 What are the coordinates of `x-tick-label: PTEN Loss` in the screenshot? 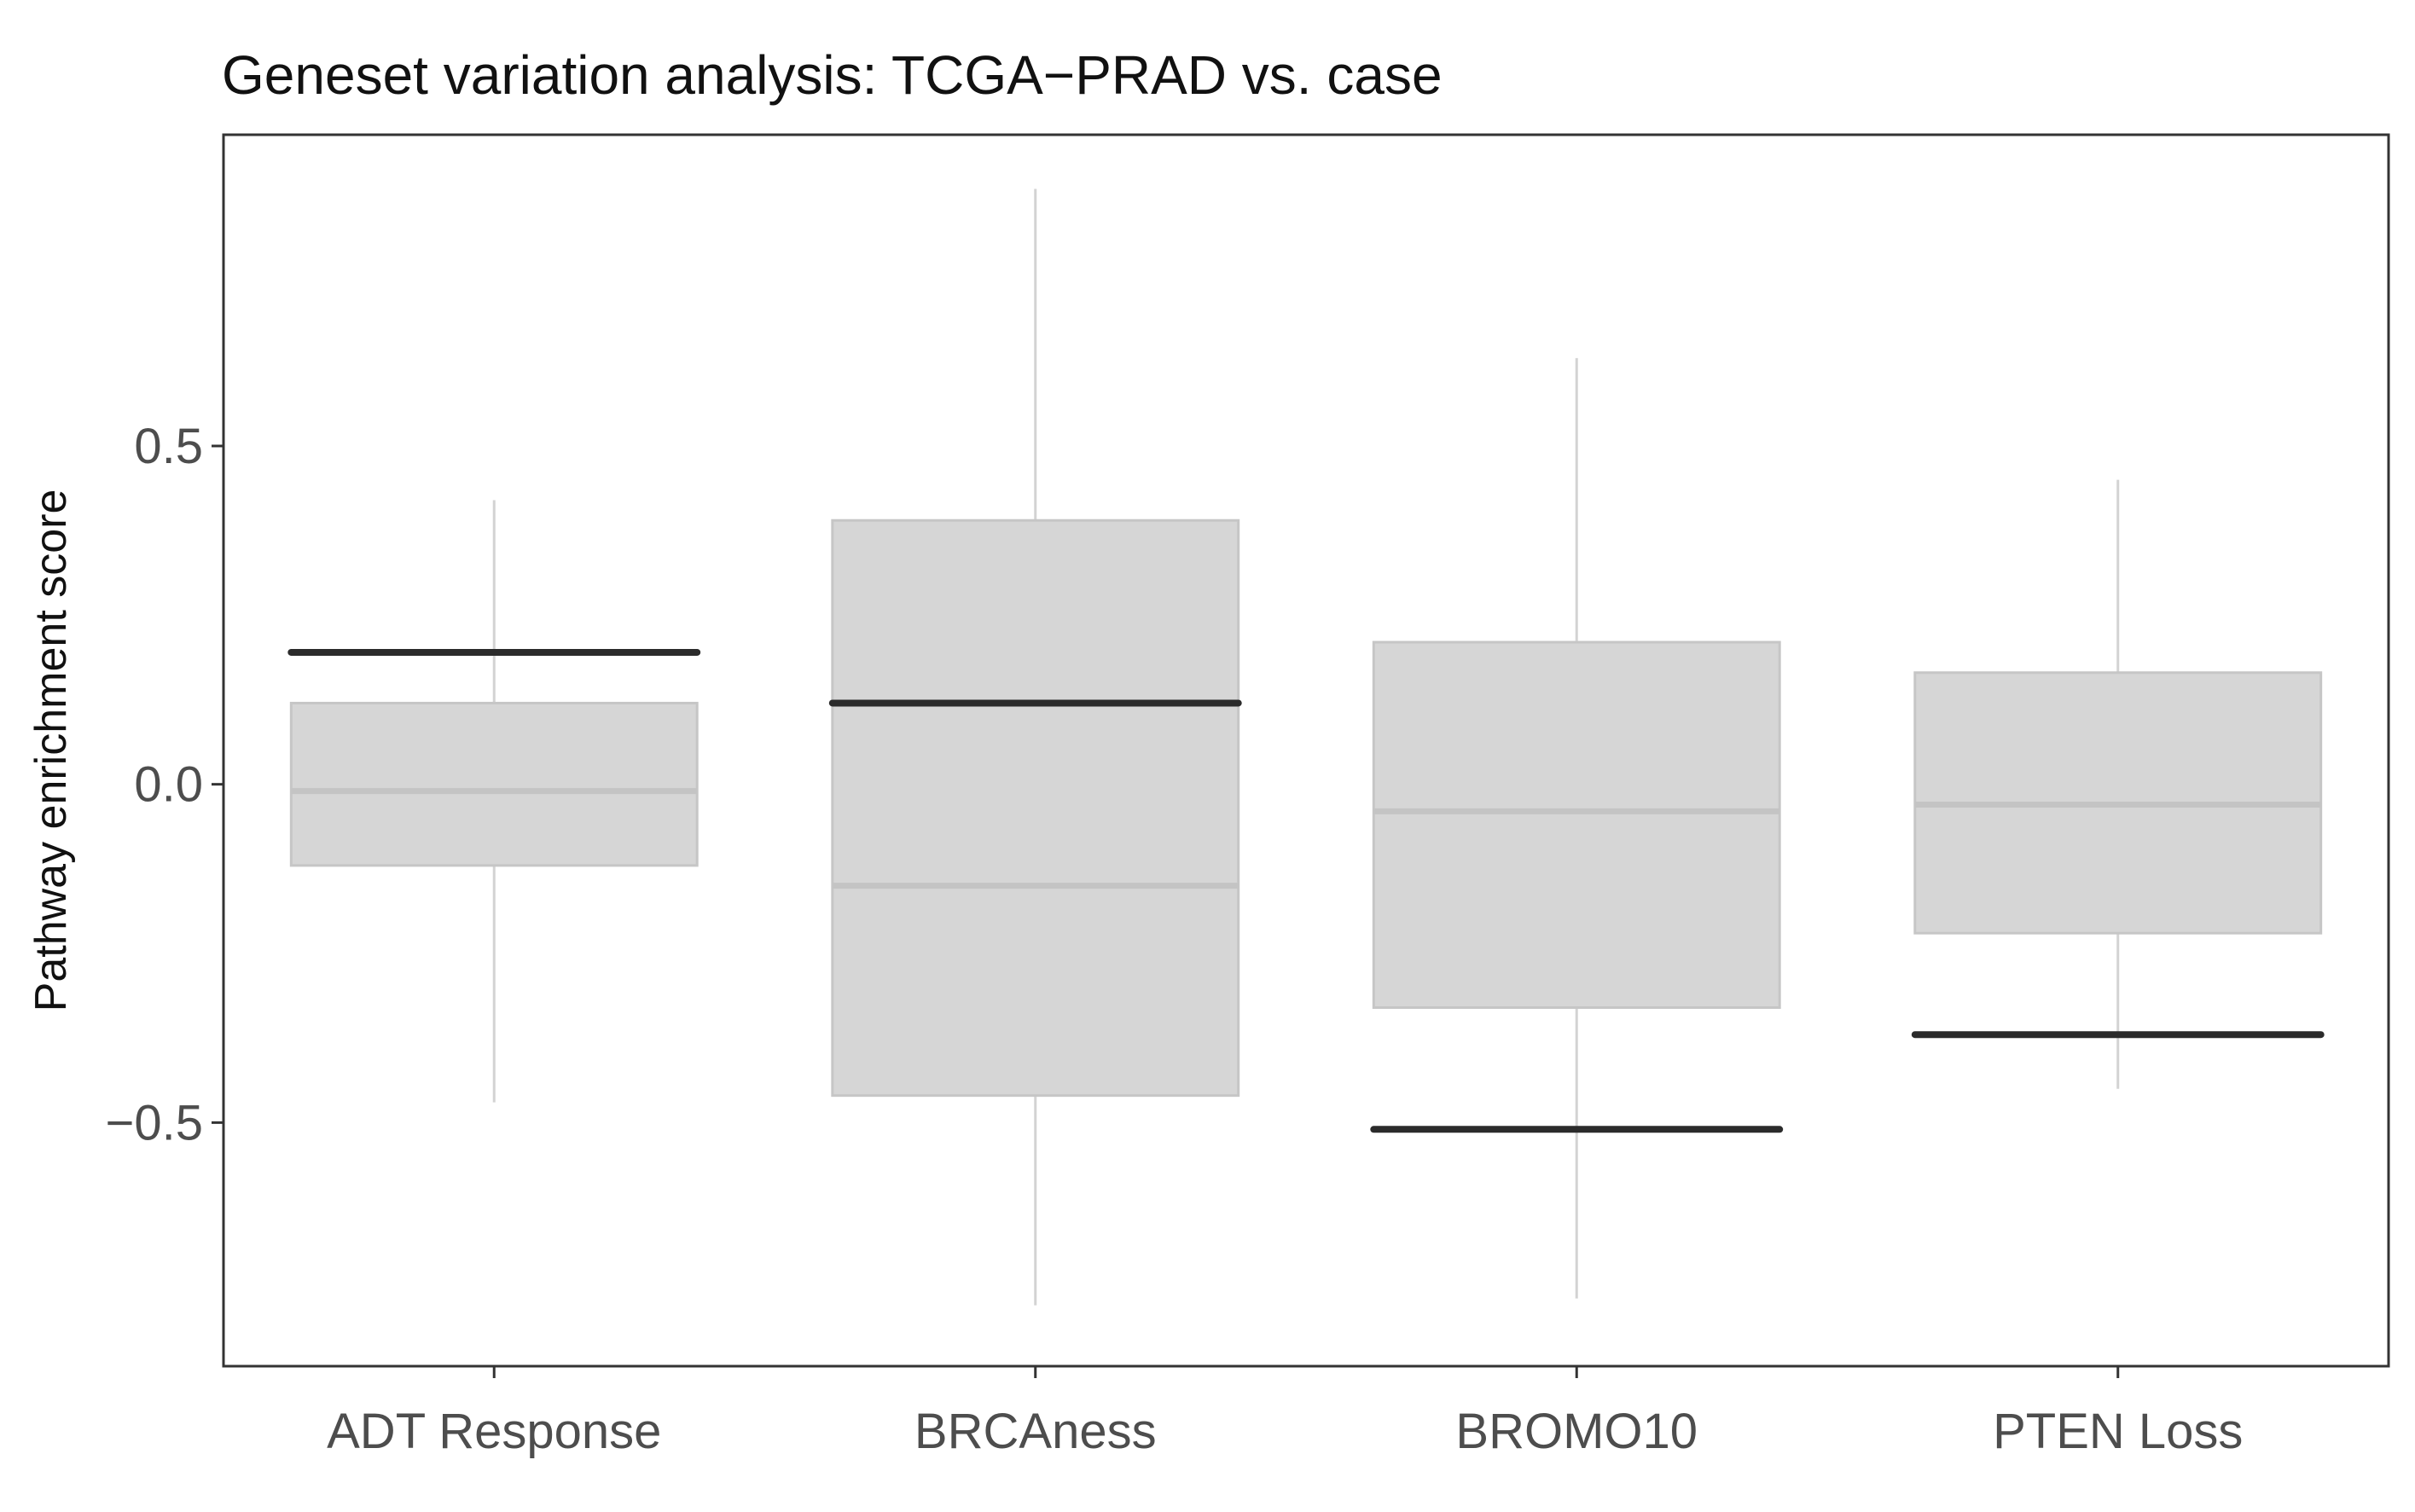 It's located at (2118, 1431).